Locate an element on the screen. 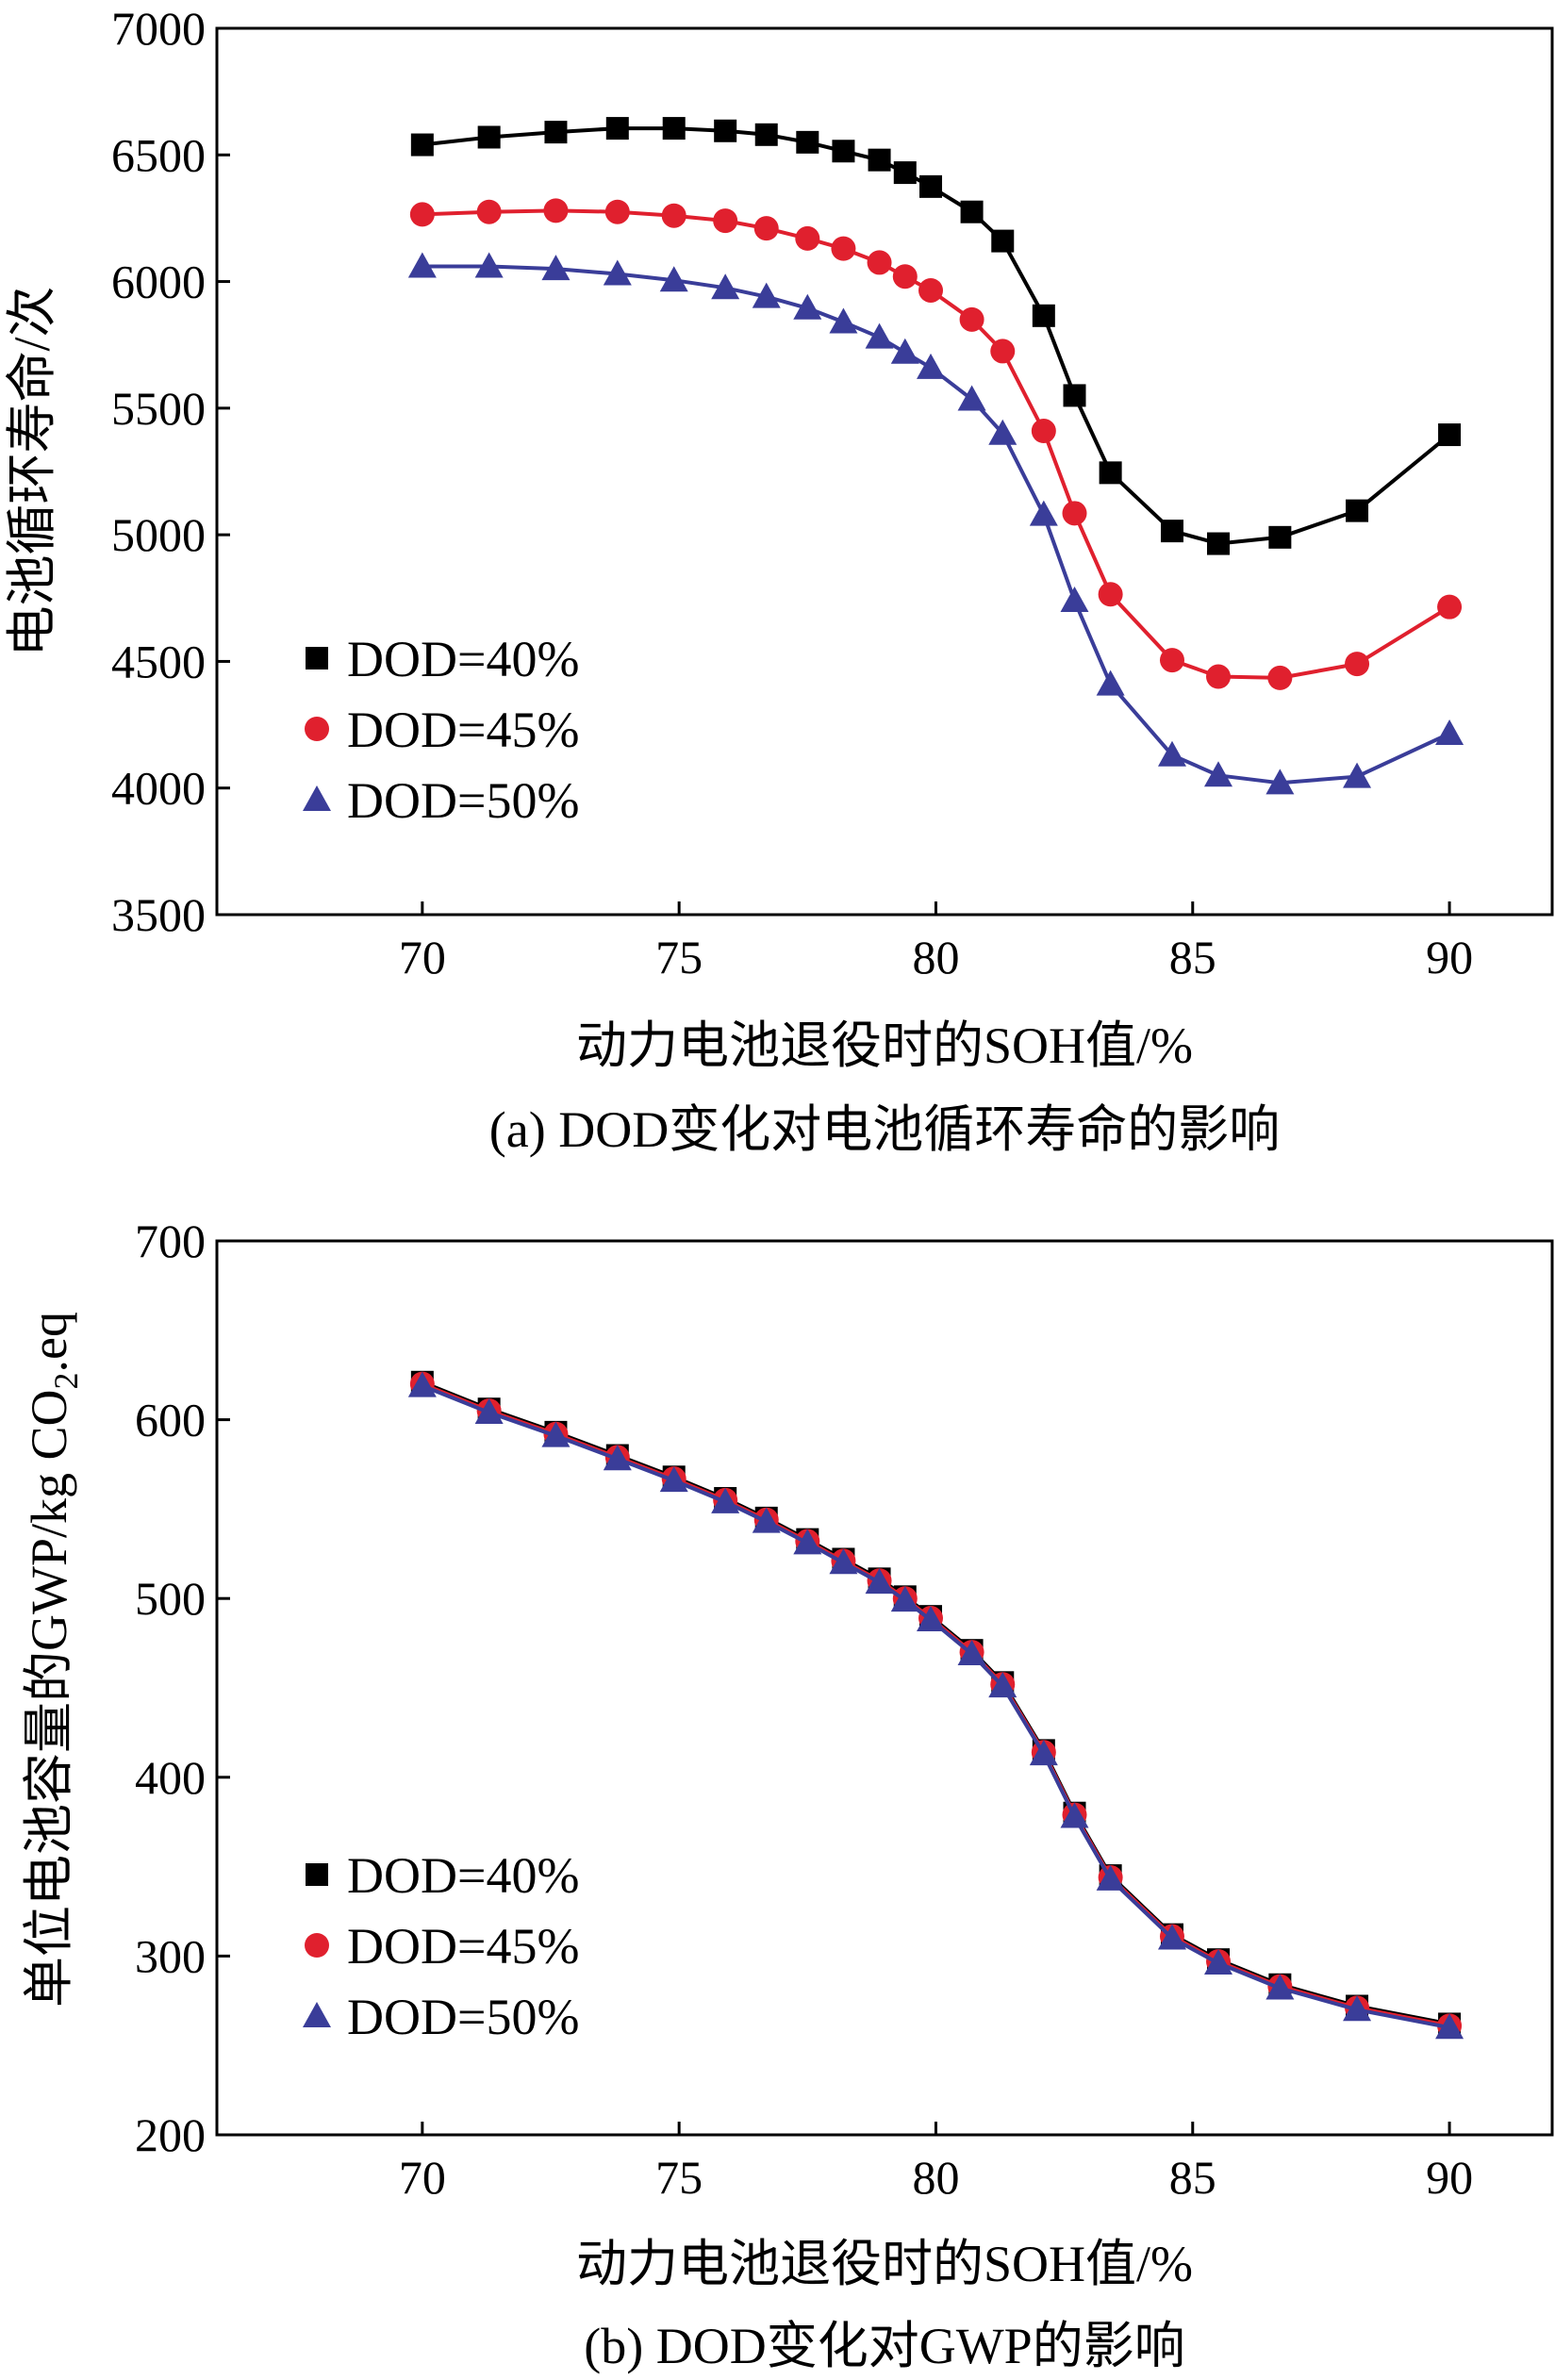  chart-a-series-circle is located at coordinates (936, 444).